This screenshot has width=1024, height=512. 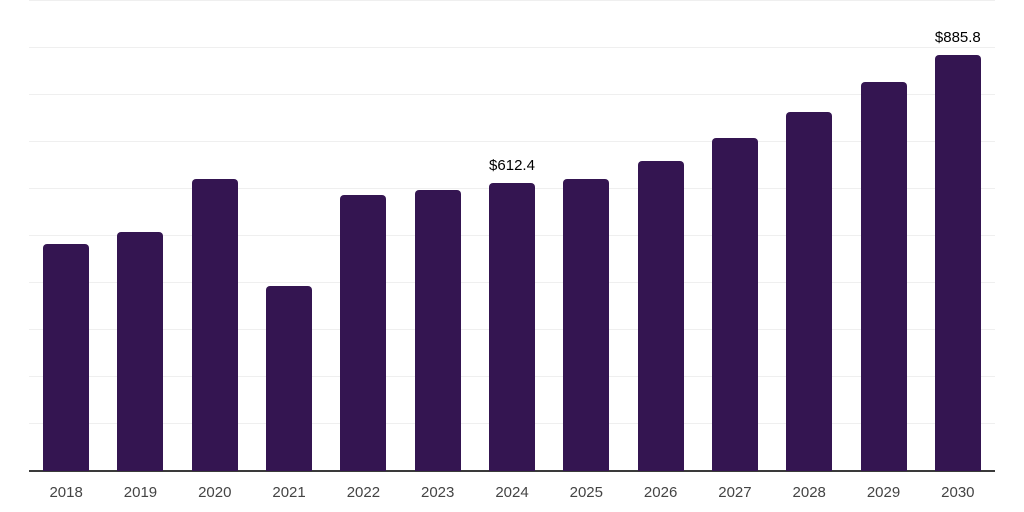 I want to click on bar-2025, so click(x=586, y=324).